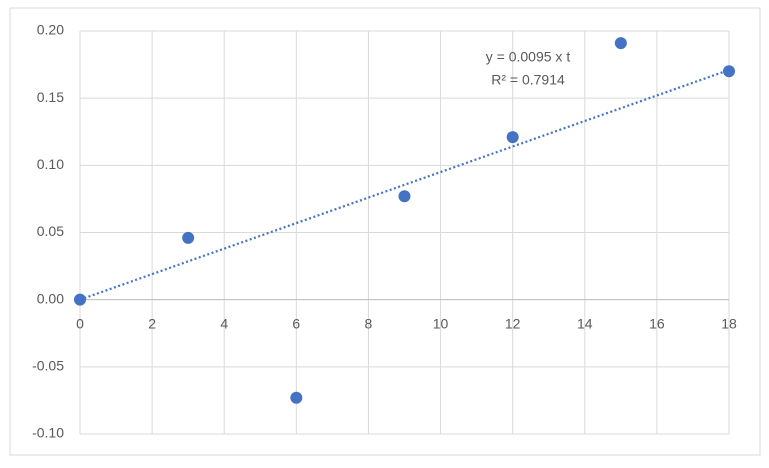 The width and height of the screenshot is (769, 468). What do you see at coordinates (528, 57) in the screenshot?
I see `trendline-equation: y = 0.0095 x t` at bounding box center [528, 57].